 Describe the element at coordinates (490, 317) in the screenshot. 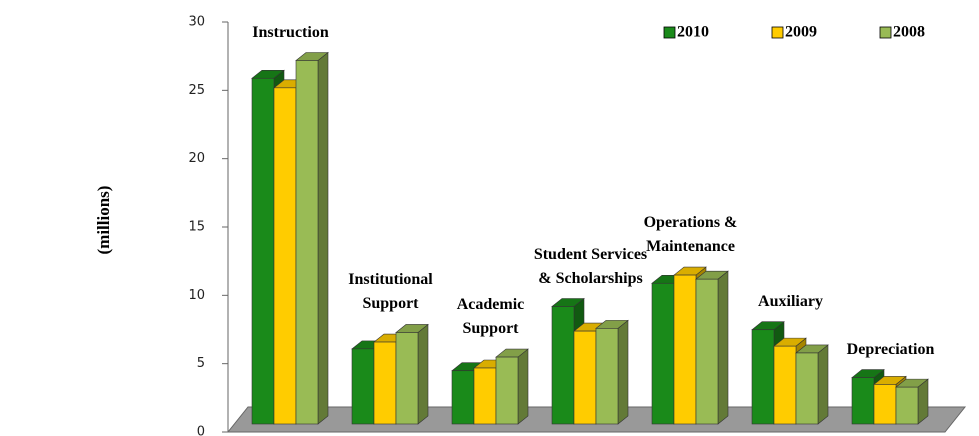

I see `category-label: Academic Support` at that location.